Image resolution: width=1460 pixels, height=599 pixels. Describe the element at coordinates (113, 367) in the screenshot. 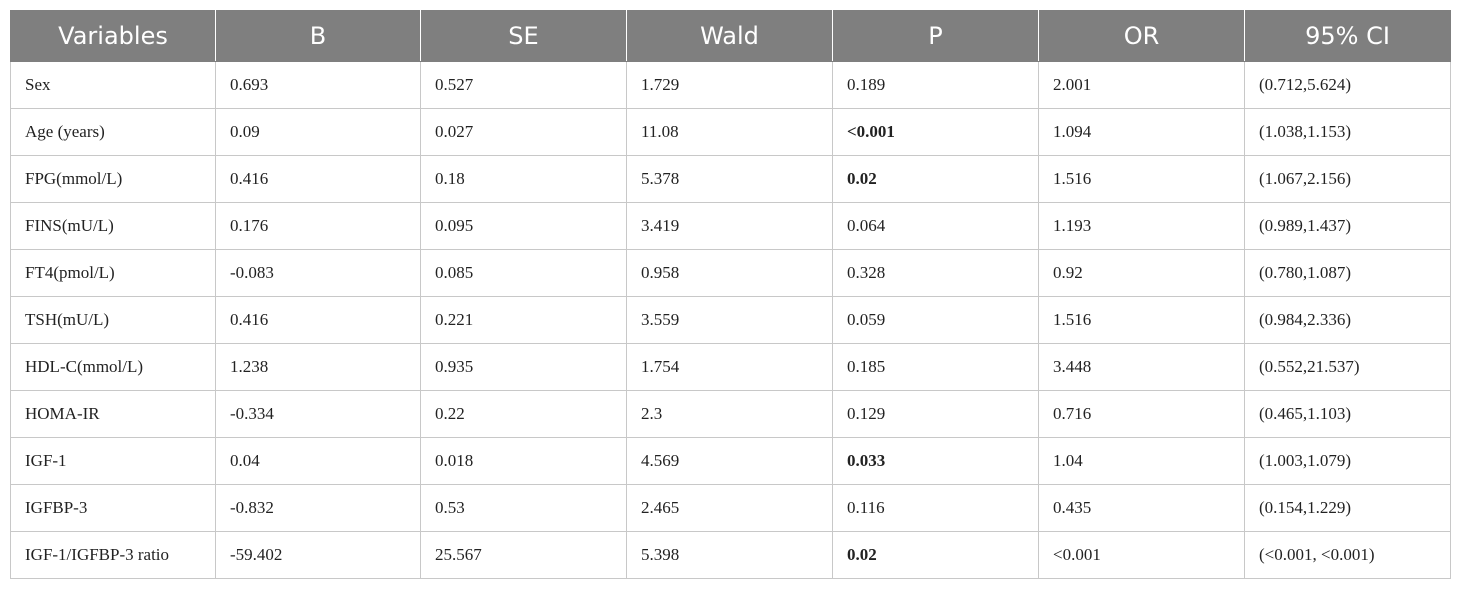

I see `cell-variable: HDL-C(mmol/L)` at that location.